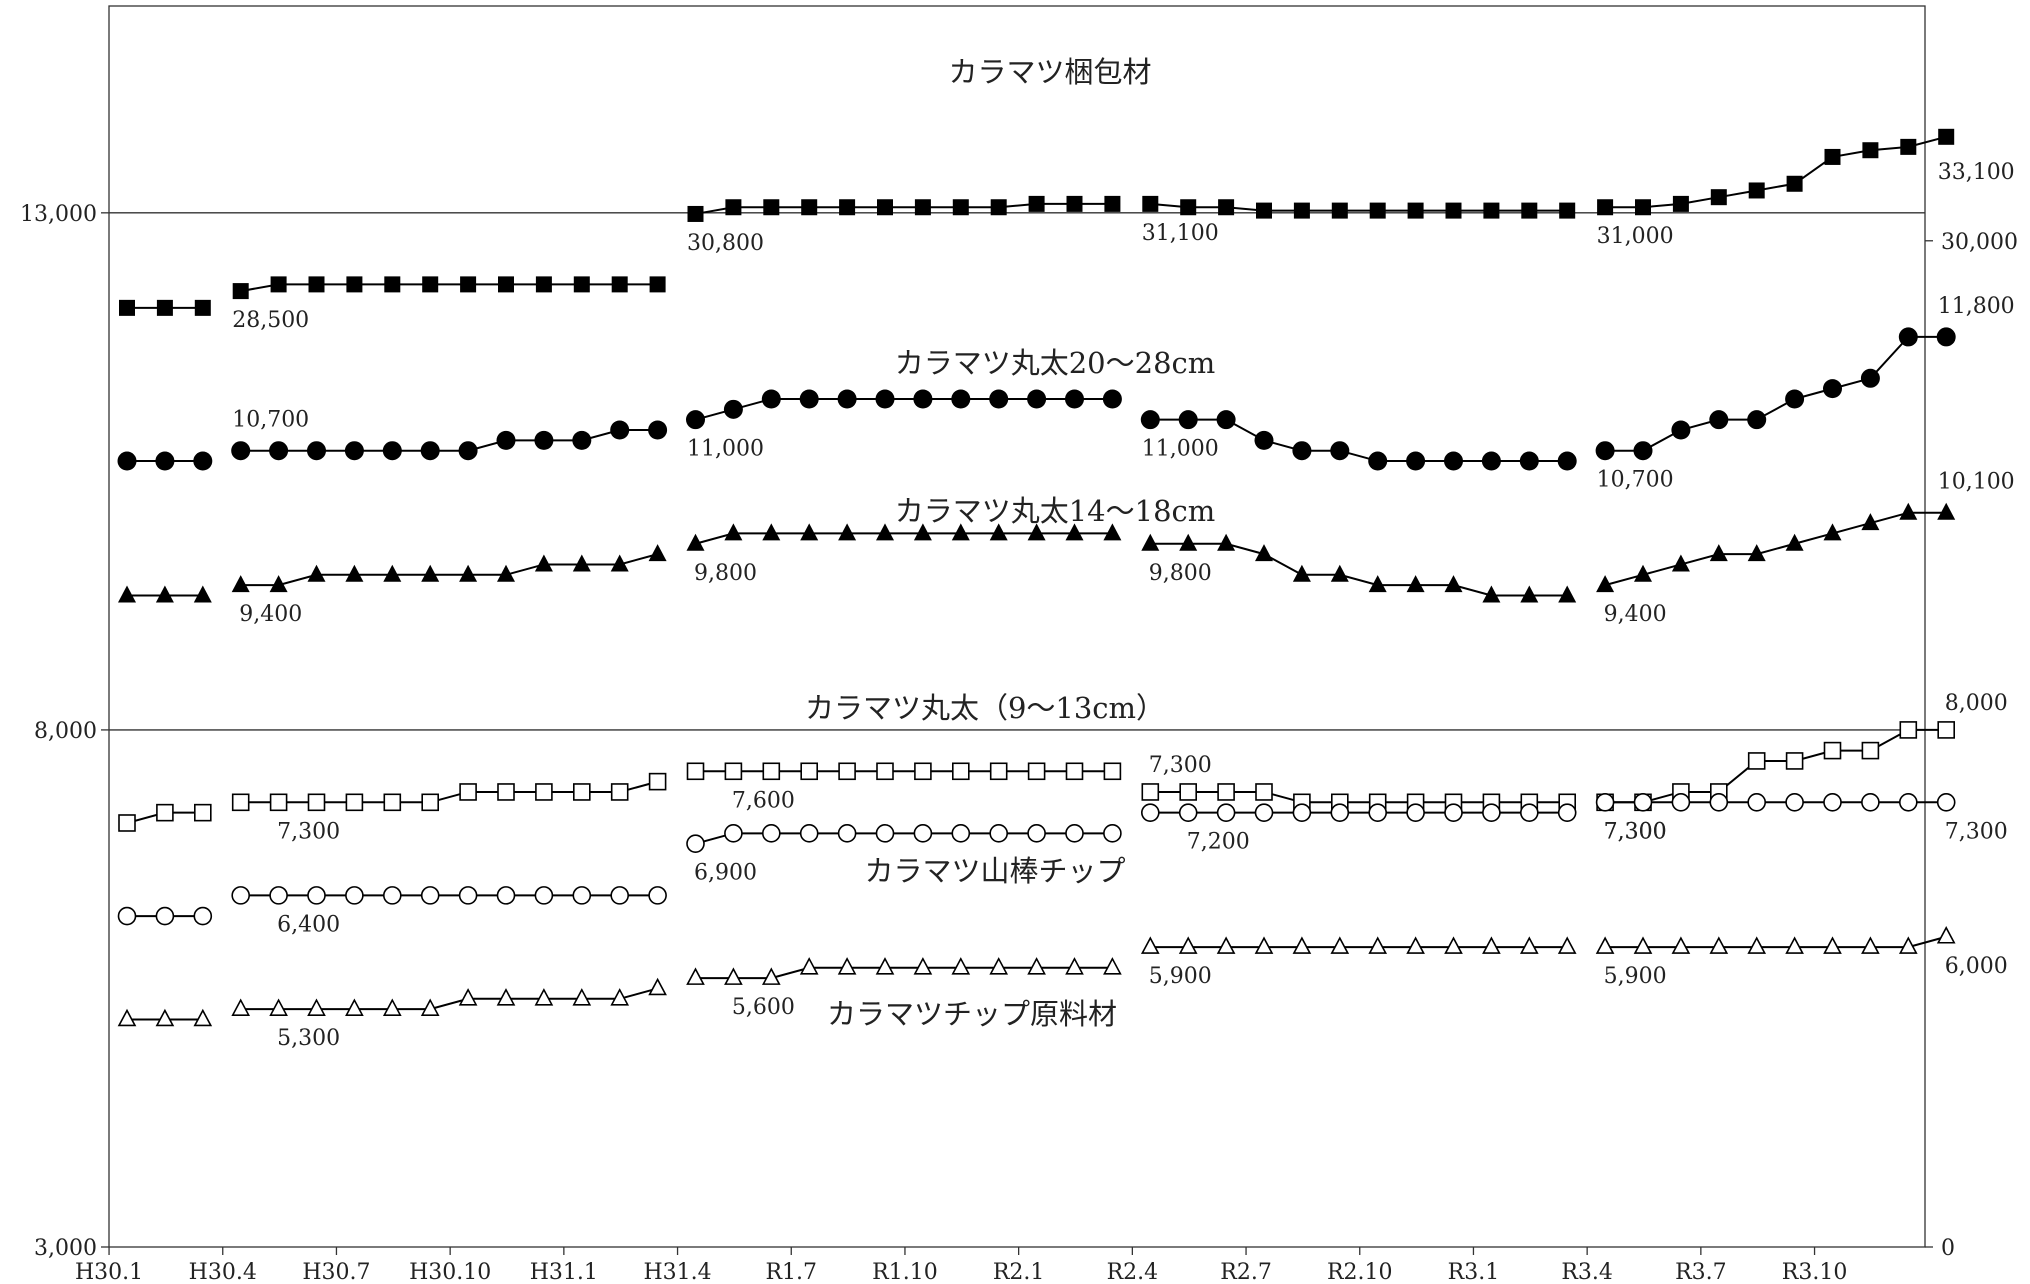 The height and width of the screenshot is (1284, 2030). Describe the element at coordinates (1019, 1272) in the screenshot. I see `x-axis-tick-label: R2.1` at that location.